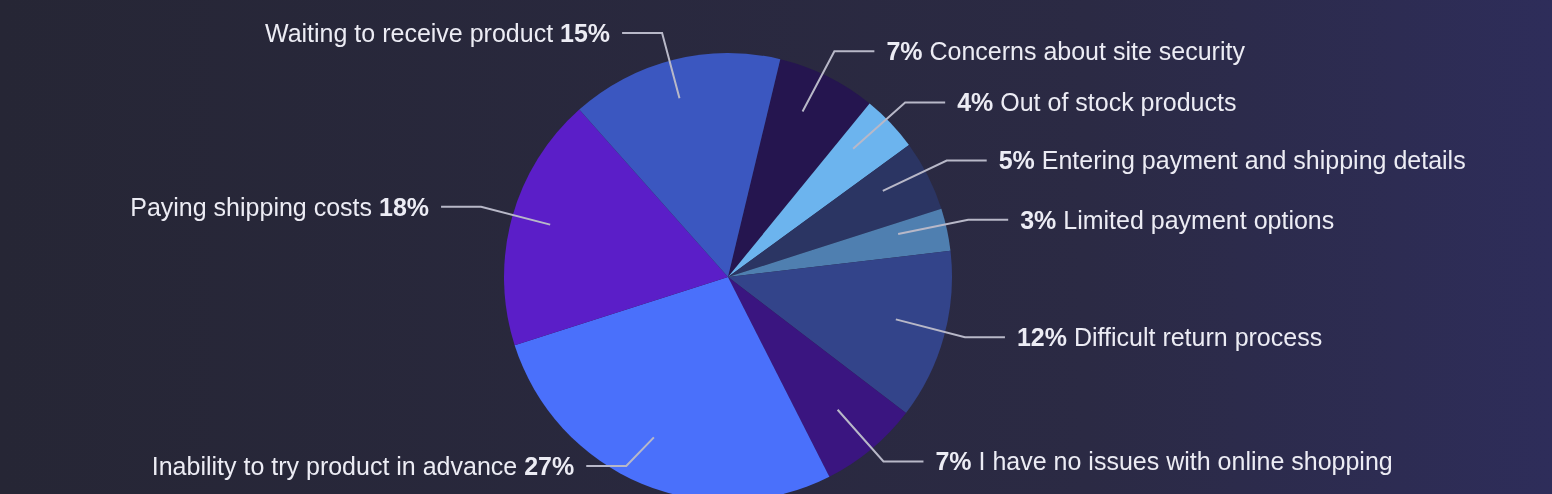 Image resolution: width=1552 pixels, height=494 pixels. Describe the element at coordinates (1194, 336) in the screenshot. I see `slice-label: Difficult return process` at that location.